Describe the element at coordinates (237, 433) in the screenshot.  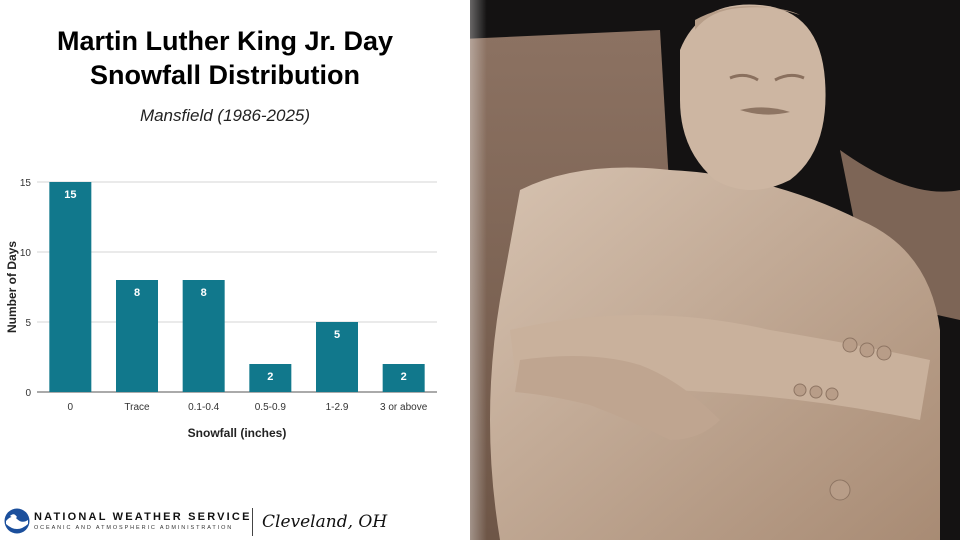
I see `x-axis-label: Snowfall (inches)` at that location.